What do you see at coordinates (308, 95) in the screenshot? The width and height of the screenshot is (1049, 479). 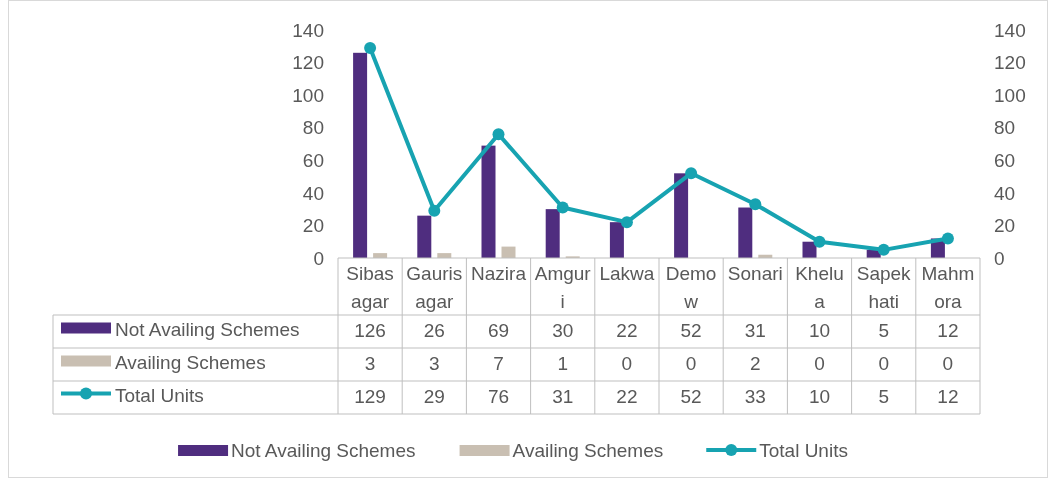 I see `y-tick-label: 100` at bounding box center [308, 95].